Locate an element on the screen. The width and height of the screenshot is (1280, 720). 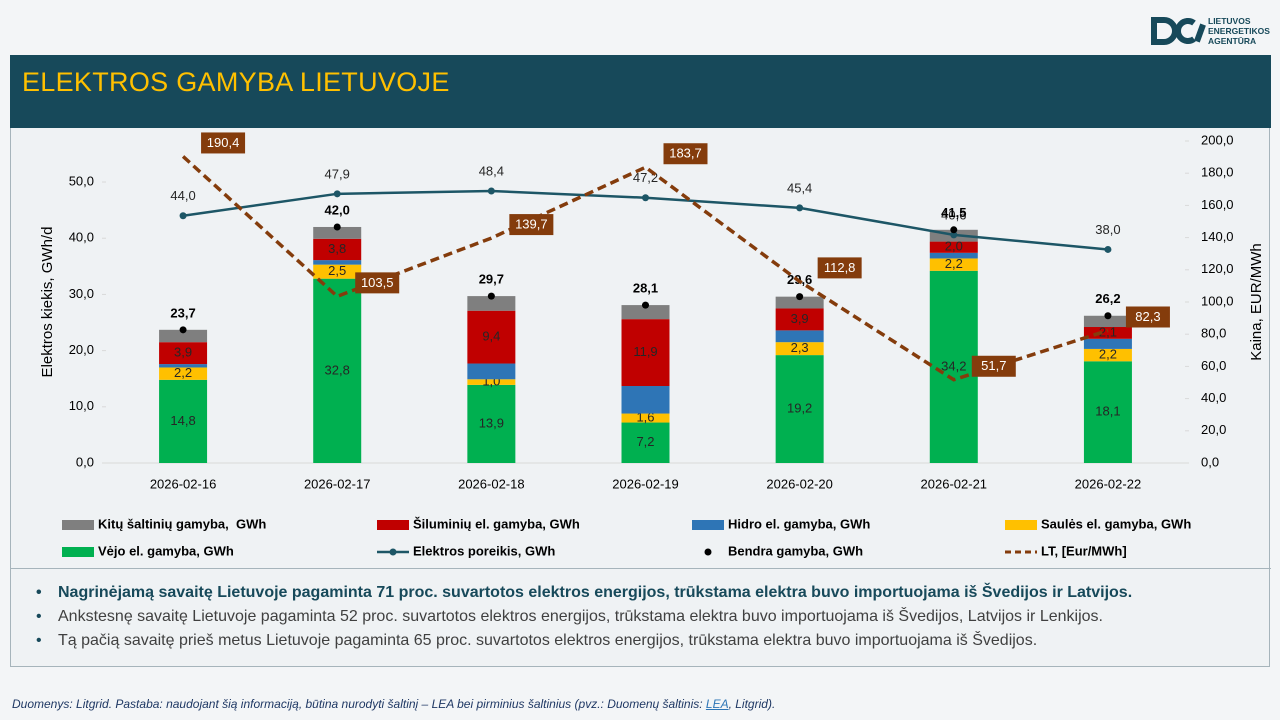
value-label: 48,4 is located at coordinates (491, 170).